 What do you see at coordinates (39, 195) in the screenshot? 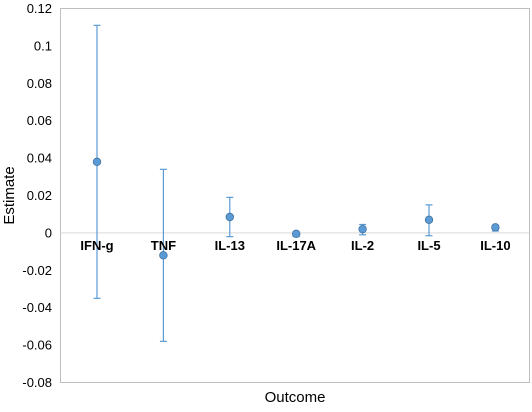
I see `y-tick-label: 0.02` at bounding box center [39, 195].